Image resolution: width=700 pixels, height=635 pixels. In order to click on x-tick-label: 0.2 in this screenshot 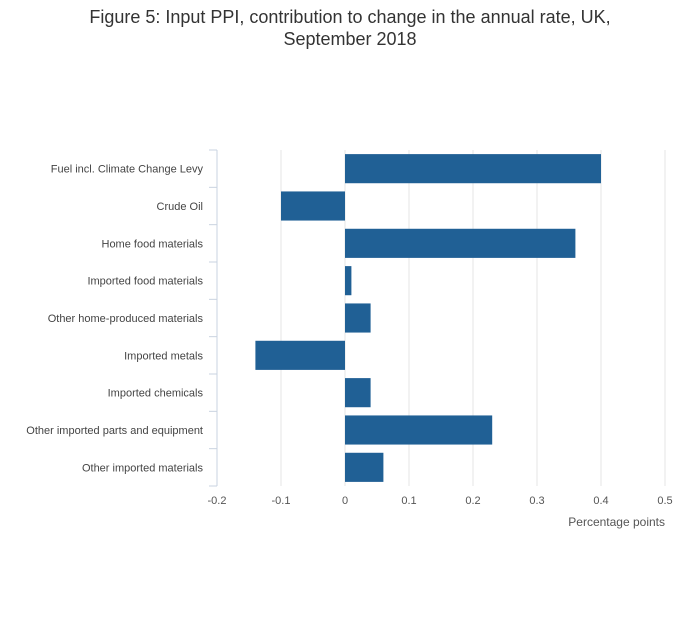, I will do `click(472, 501)`.